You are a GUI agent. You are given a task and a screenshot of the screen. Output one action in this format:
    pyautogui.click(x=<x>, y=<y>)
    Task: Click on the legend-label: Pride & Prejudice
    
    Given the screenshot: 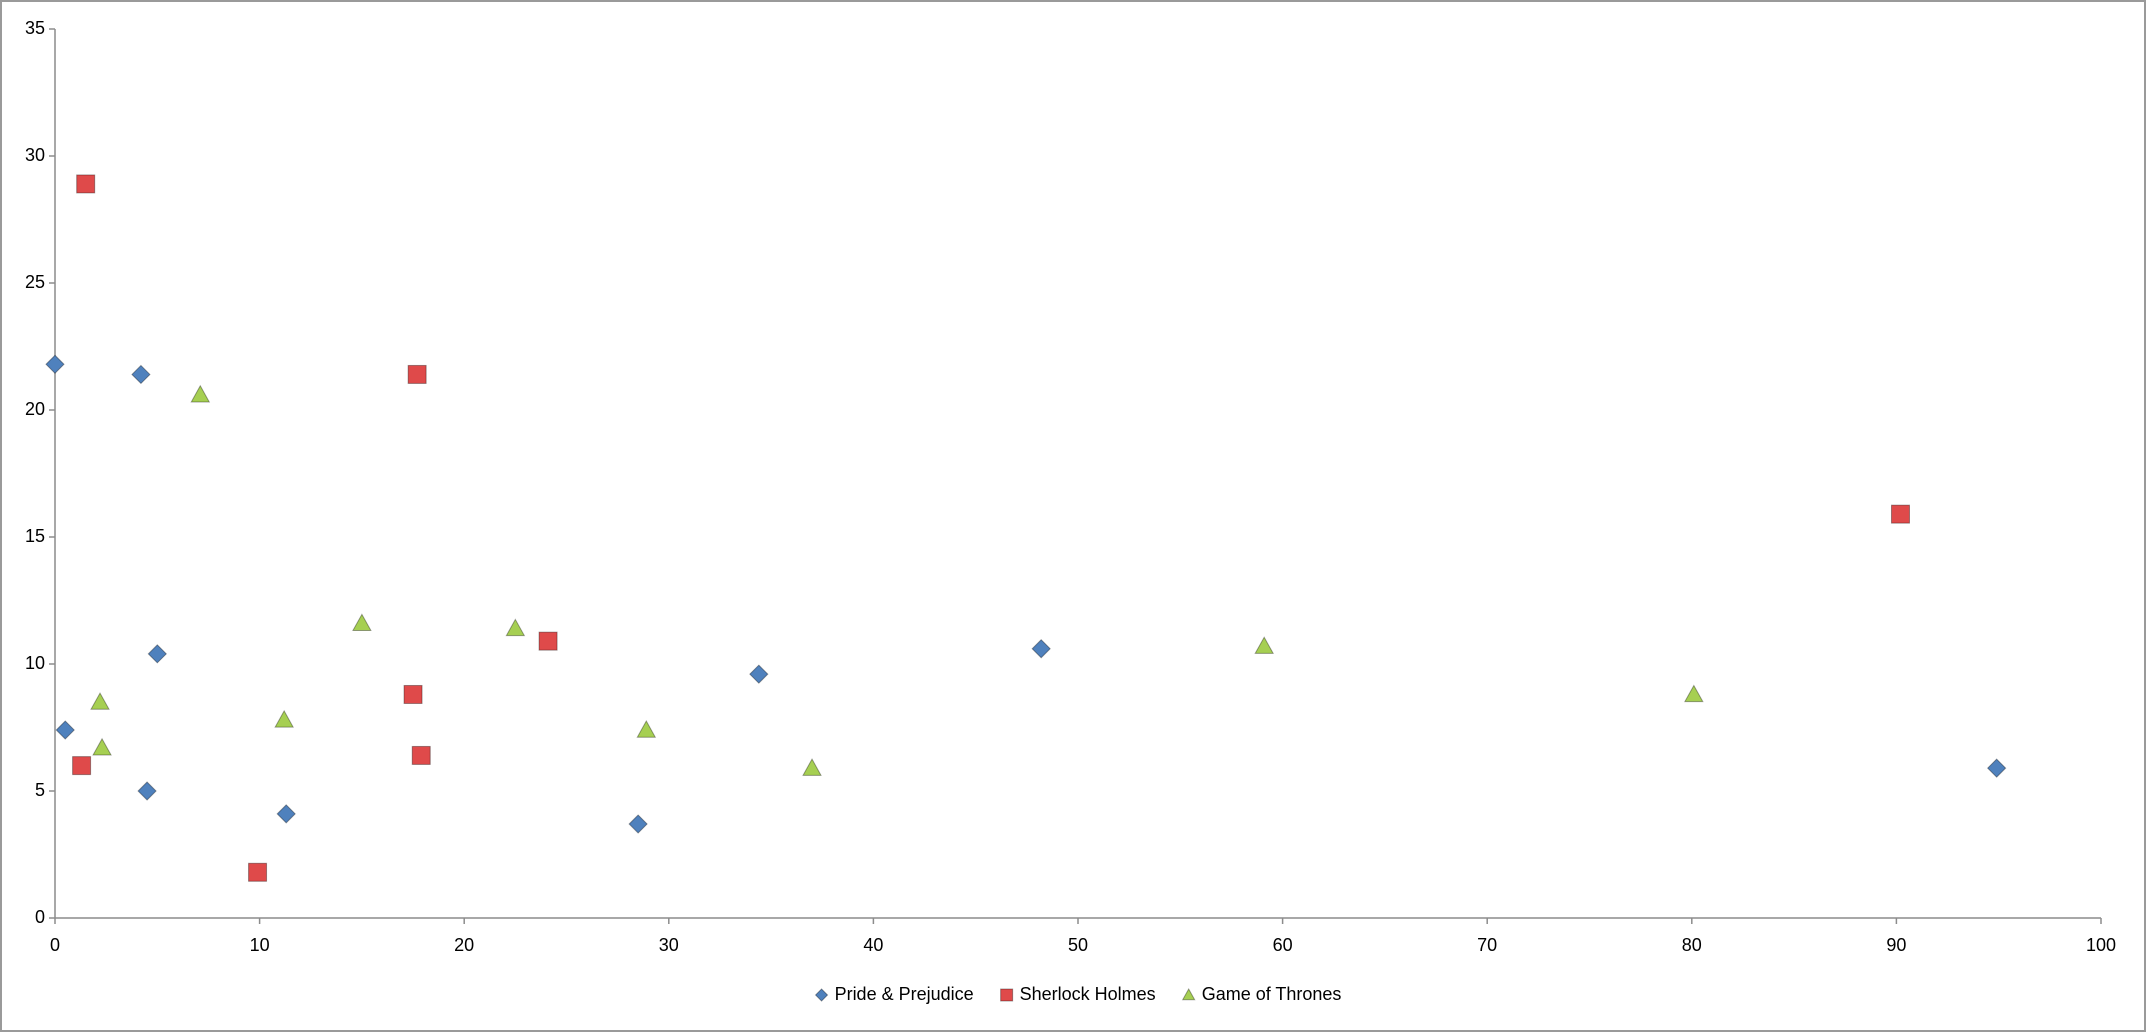 What is the action you would take?
    pyautogui.click(x=904, y=994)
    